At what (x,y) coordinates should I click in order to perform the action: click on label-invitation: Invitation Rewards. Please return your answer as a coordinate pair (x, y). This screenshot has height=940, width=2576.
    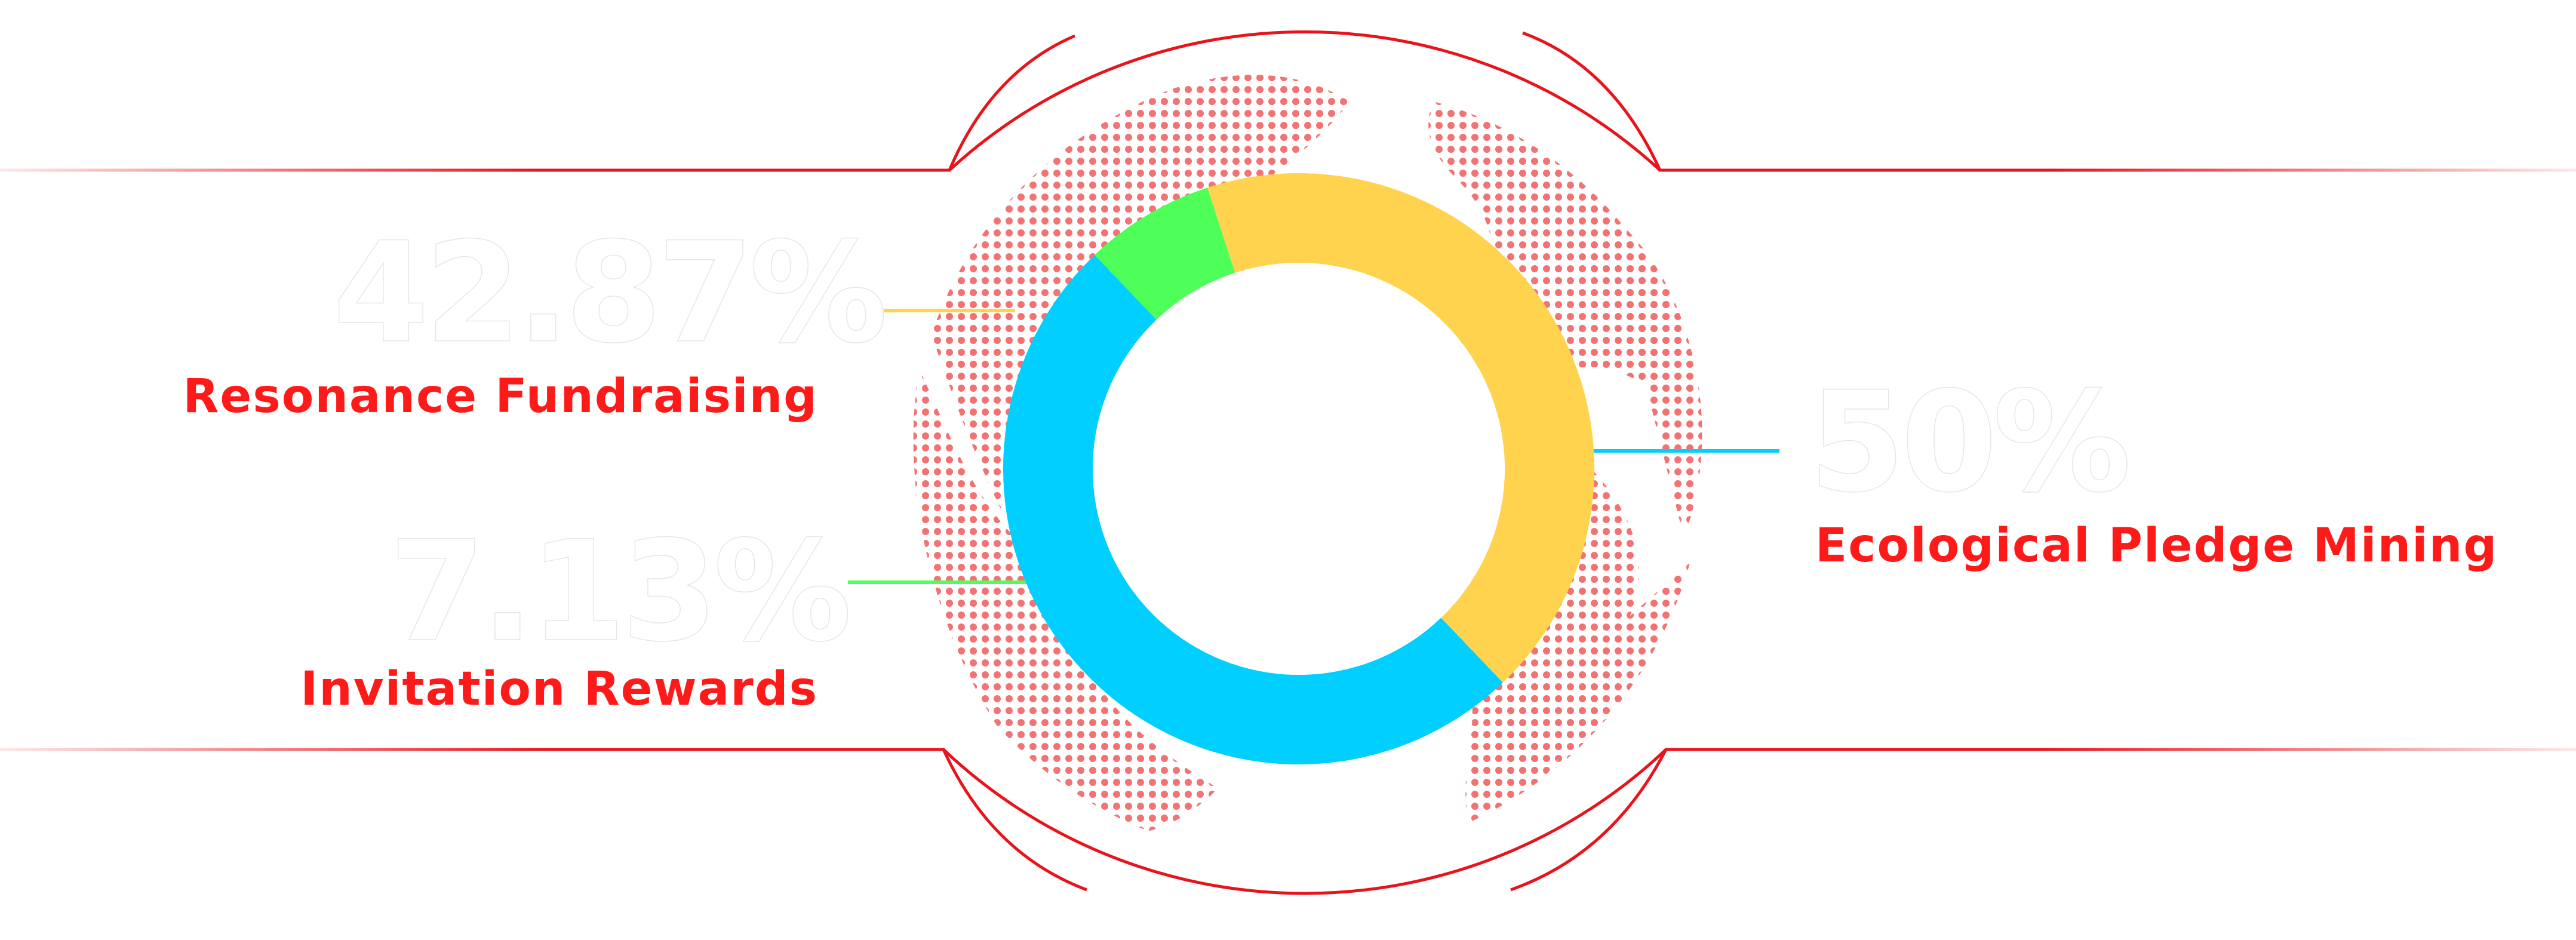
    Looking at the image, I should click on (559, 689).